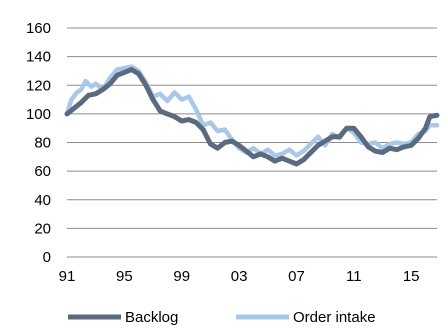 Image resolution: width=444 pixels, height=329 pixels. What do you see at coordinates (38, 85) in the screenshot?
I see `y-tick-label: 120` at bounding box center [38, 85].